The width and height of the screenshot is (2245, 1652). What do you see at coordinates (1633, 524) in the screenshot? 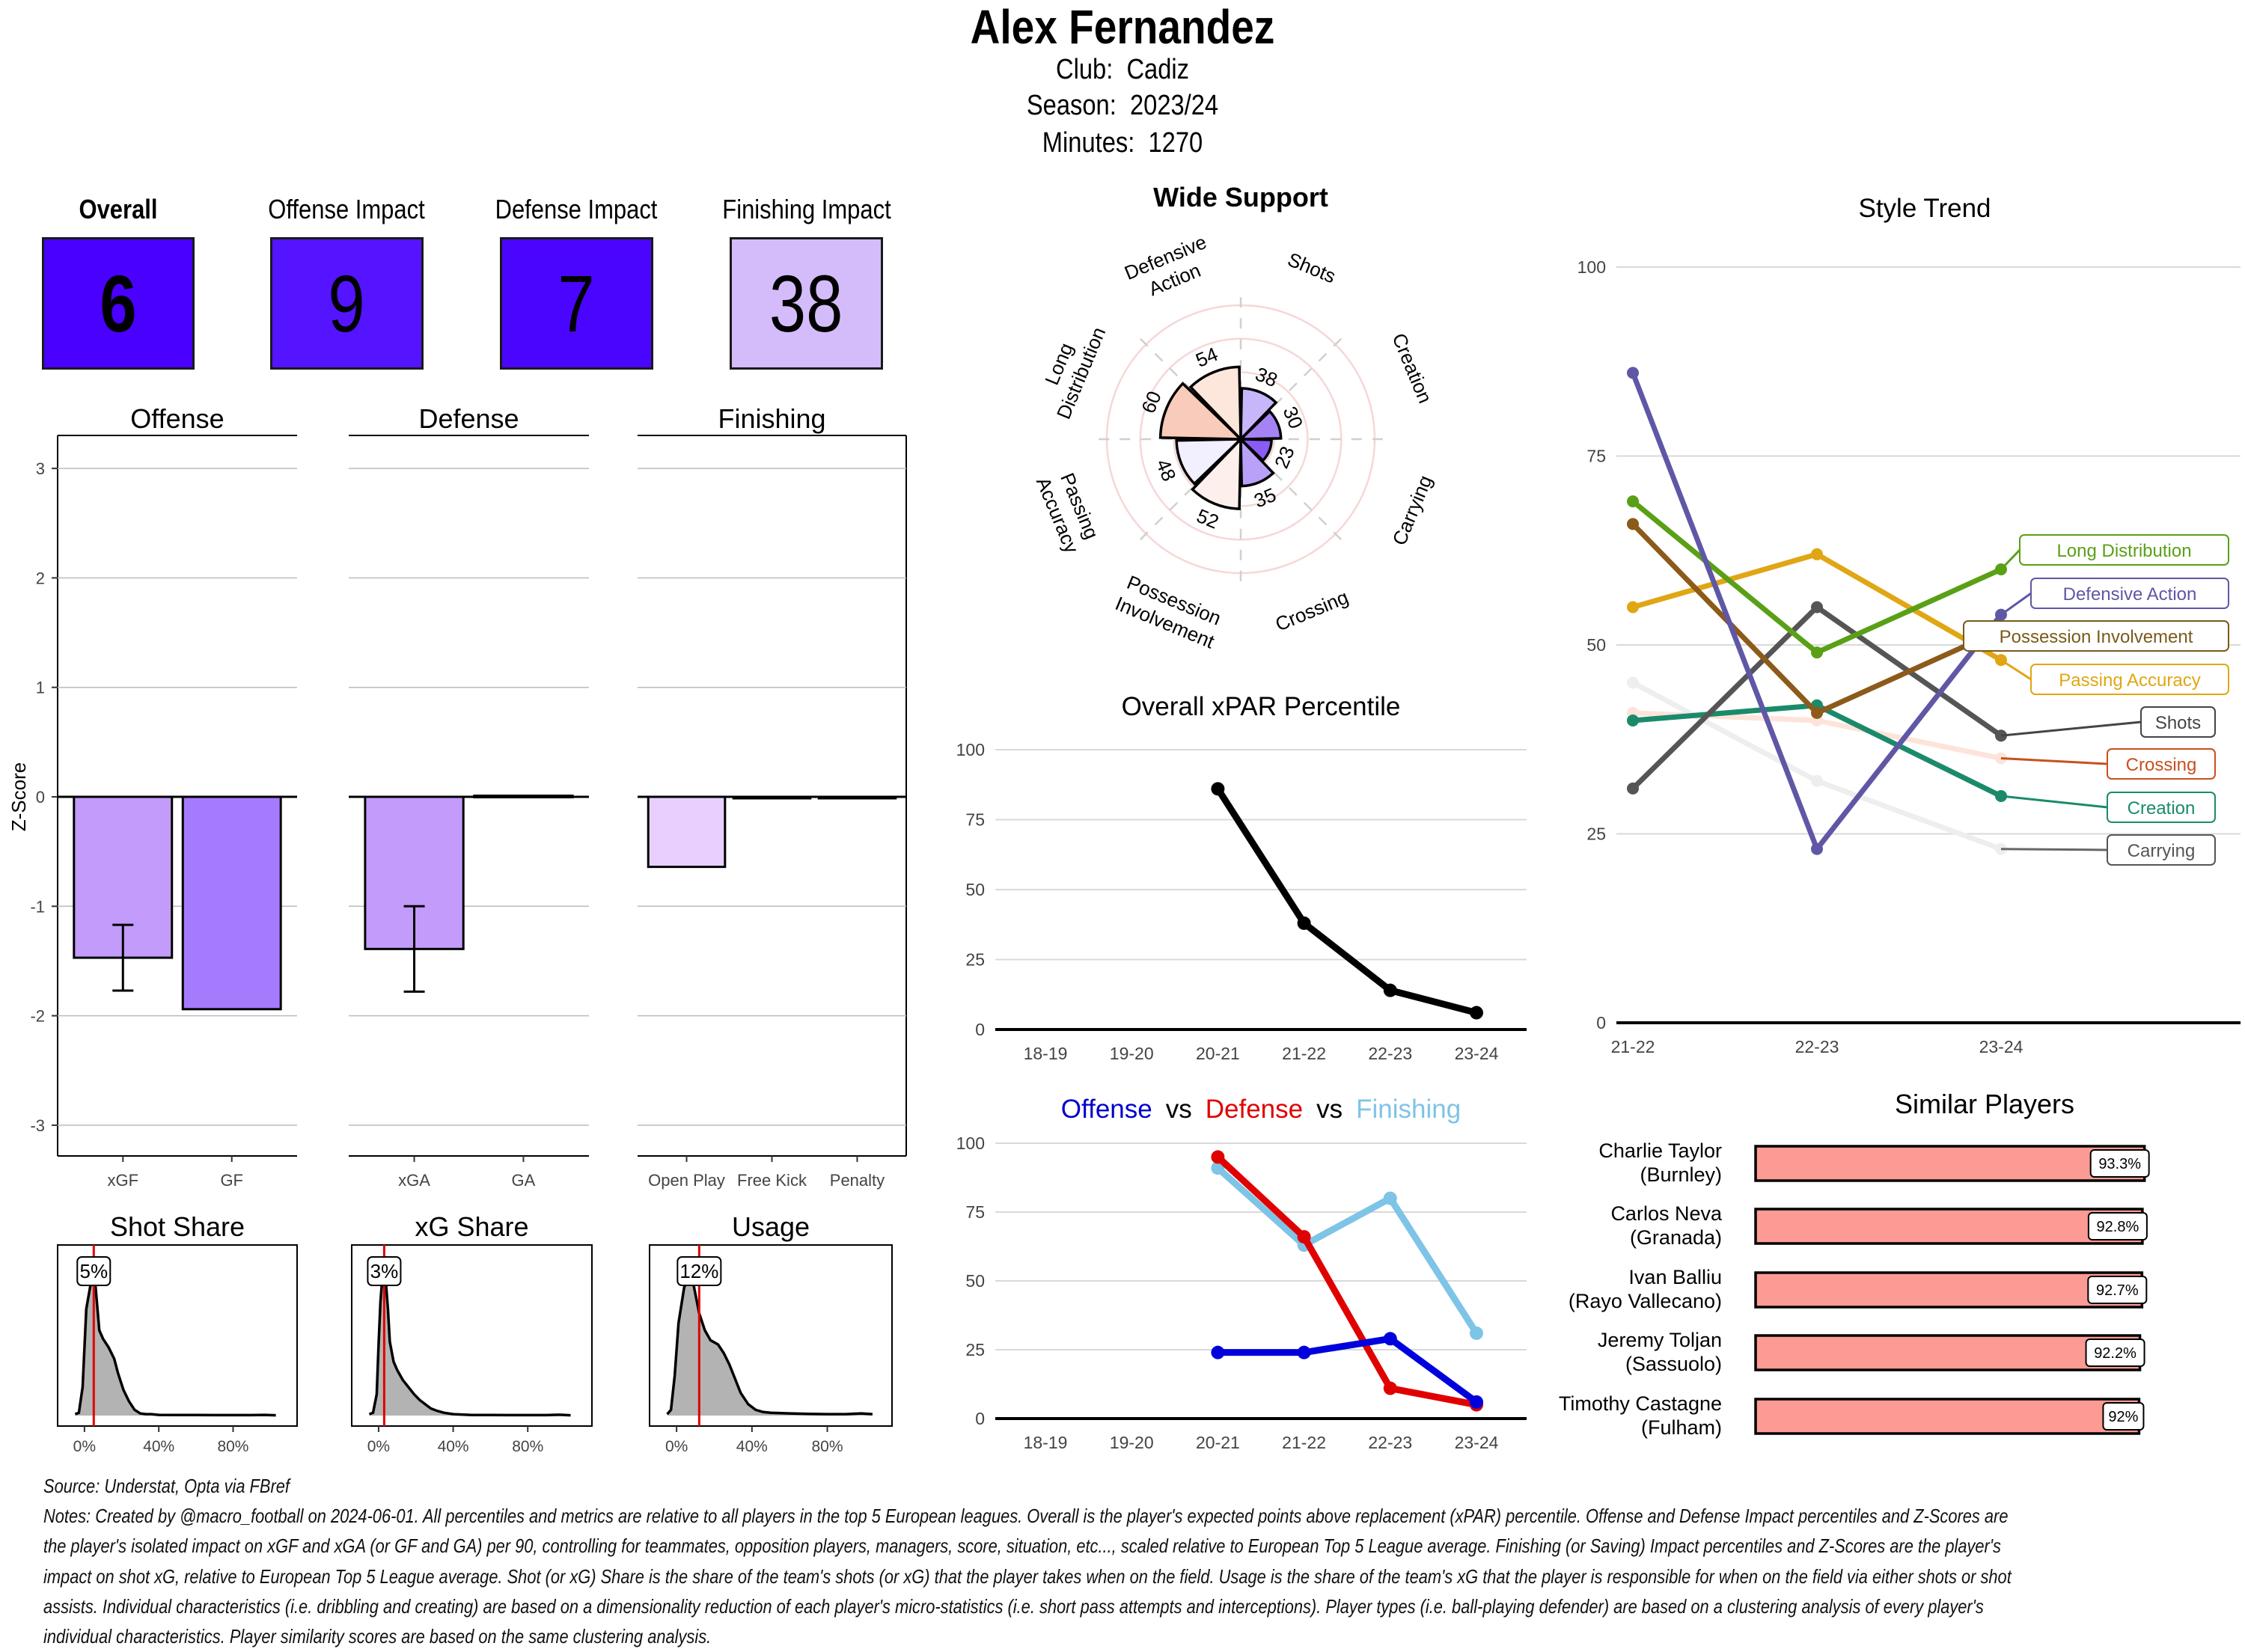
I see `data-point-possession-involvement` at bounding box center [1633, 524].